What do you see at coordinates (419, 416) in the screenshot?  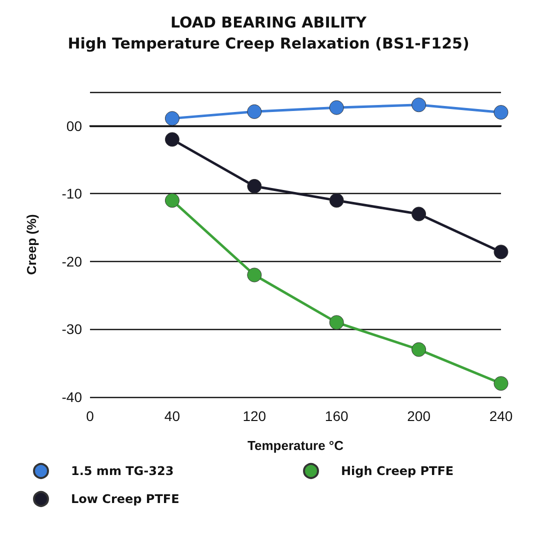 I see `x-tick-label: 200` at bounding box center [419, 416].